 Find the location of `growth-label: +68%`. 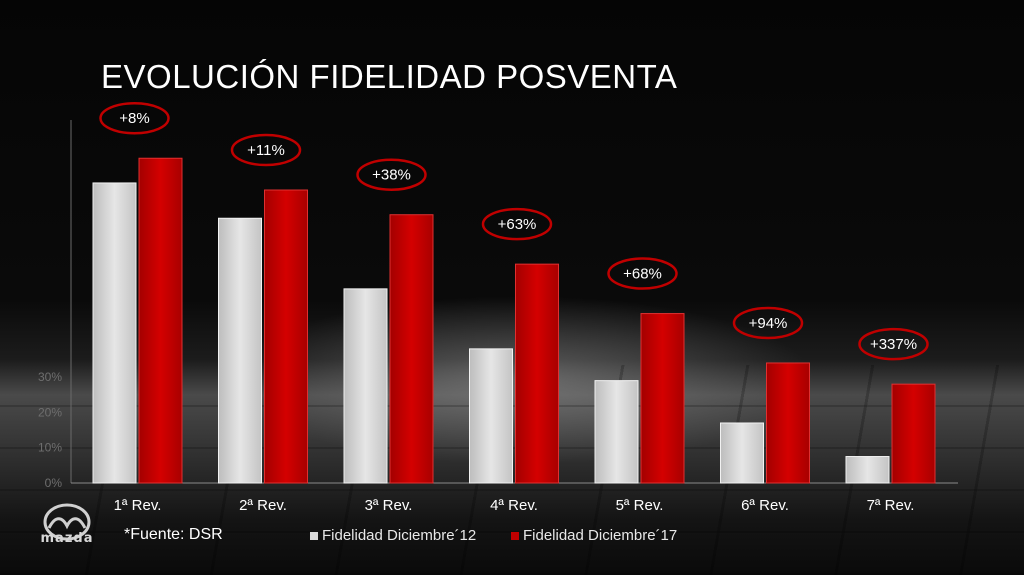

growth-label: +68% is located at coordinates (642, 274).